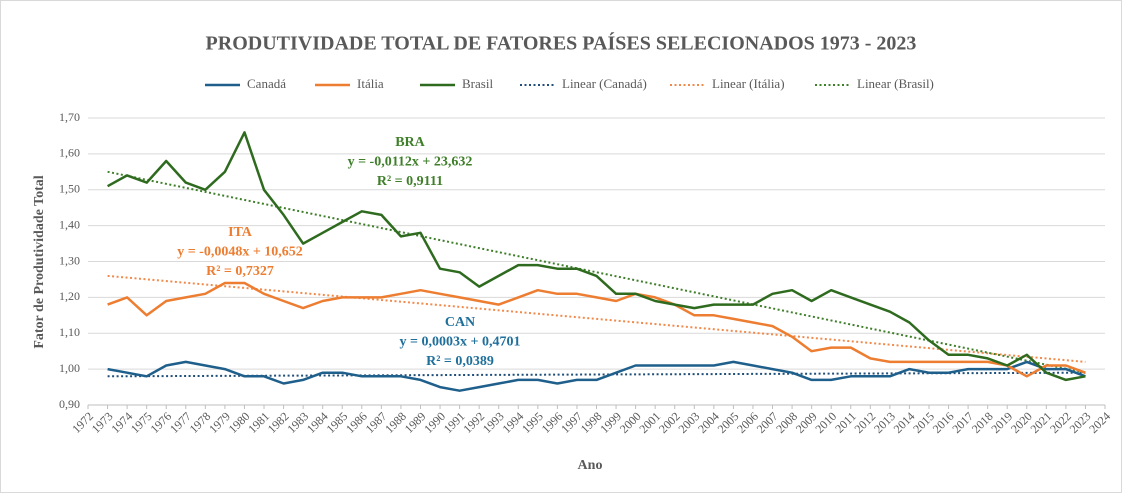  What do you see at coordinates (240, 232) in the screenshot?
I see `trend-annotation: ITA` at bounding box center [240, 232].